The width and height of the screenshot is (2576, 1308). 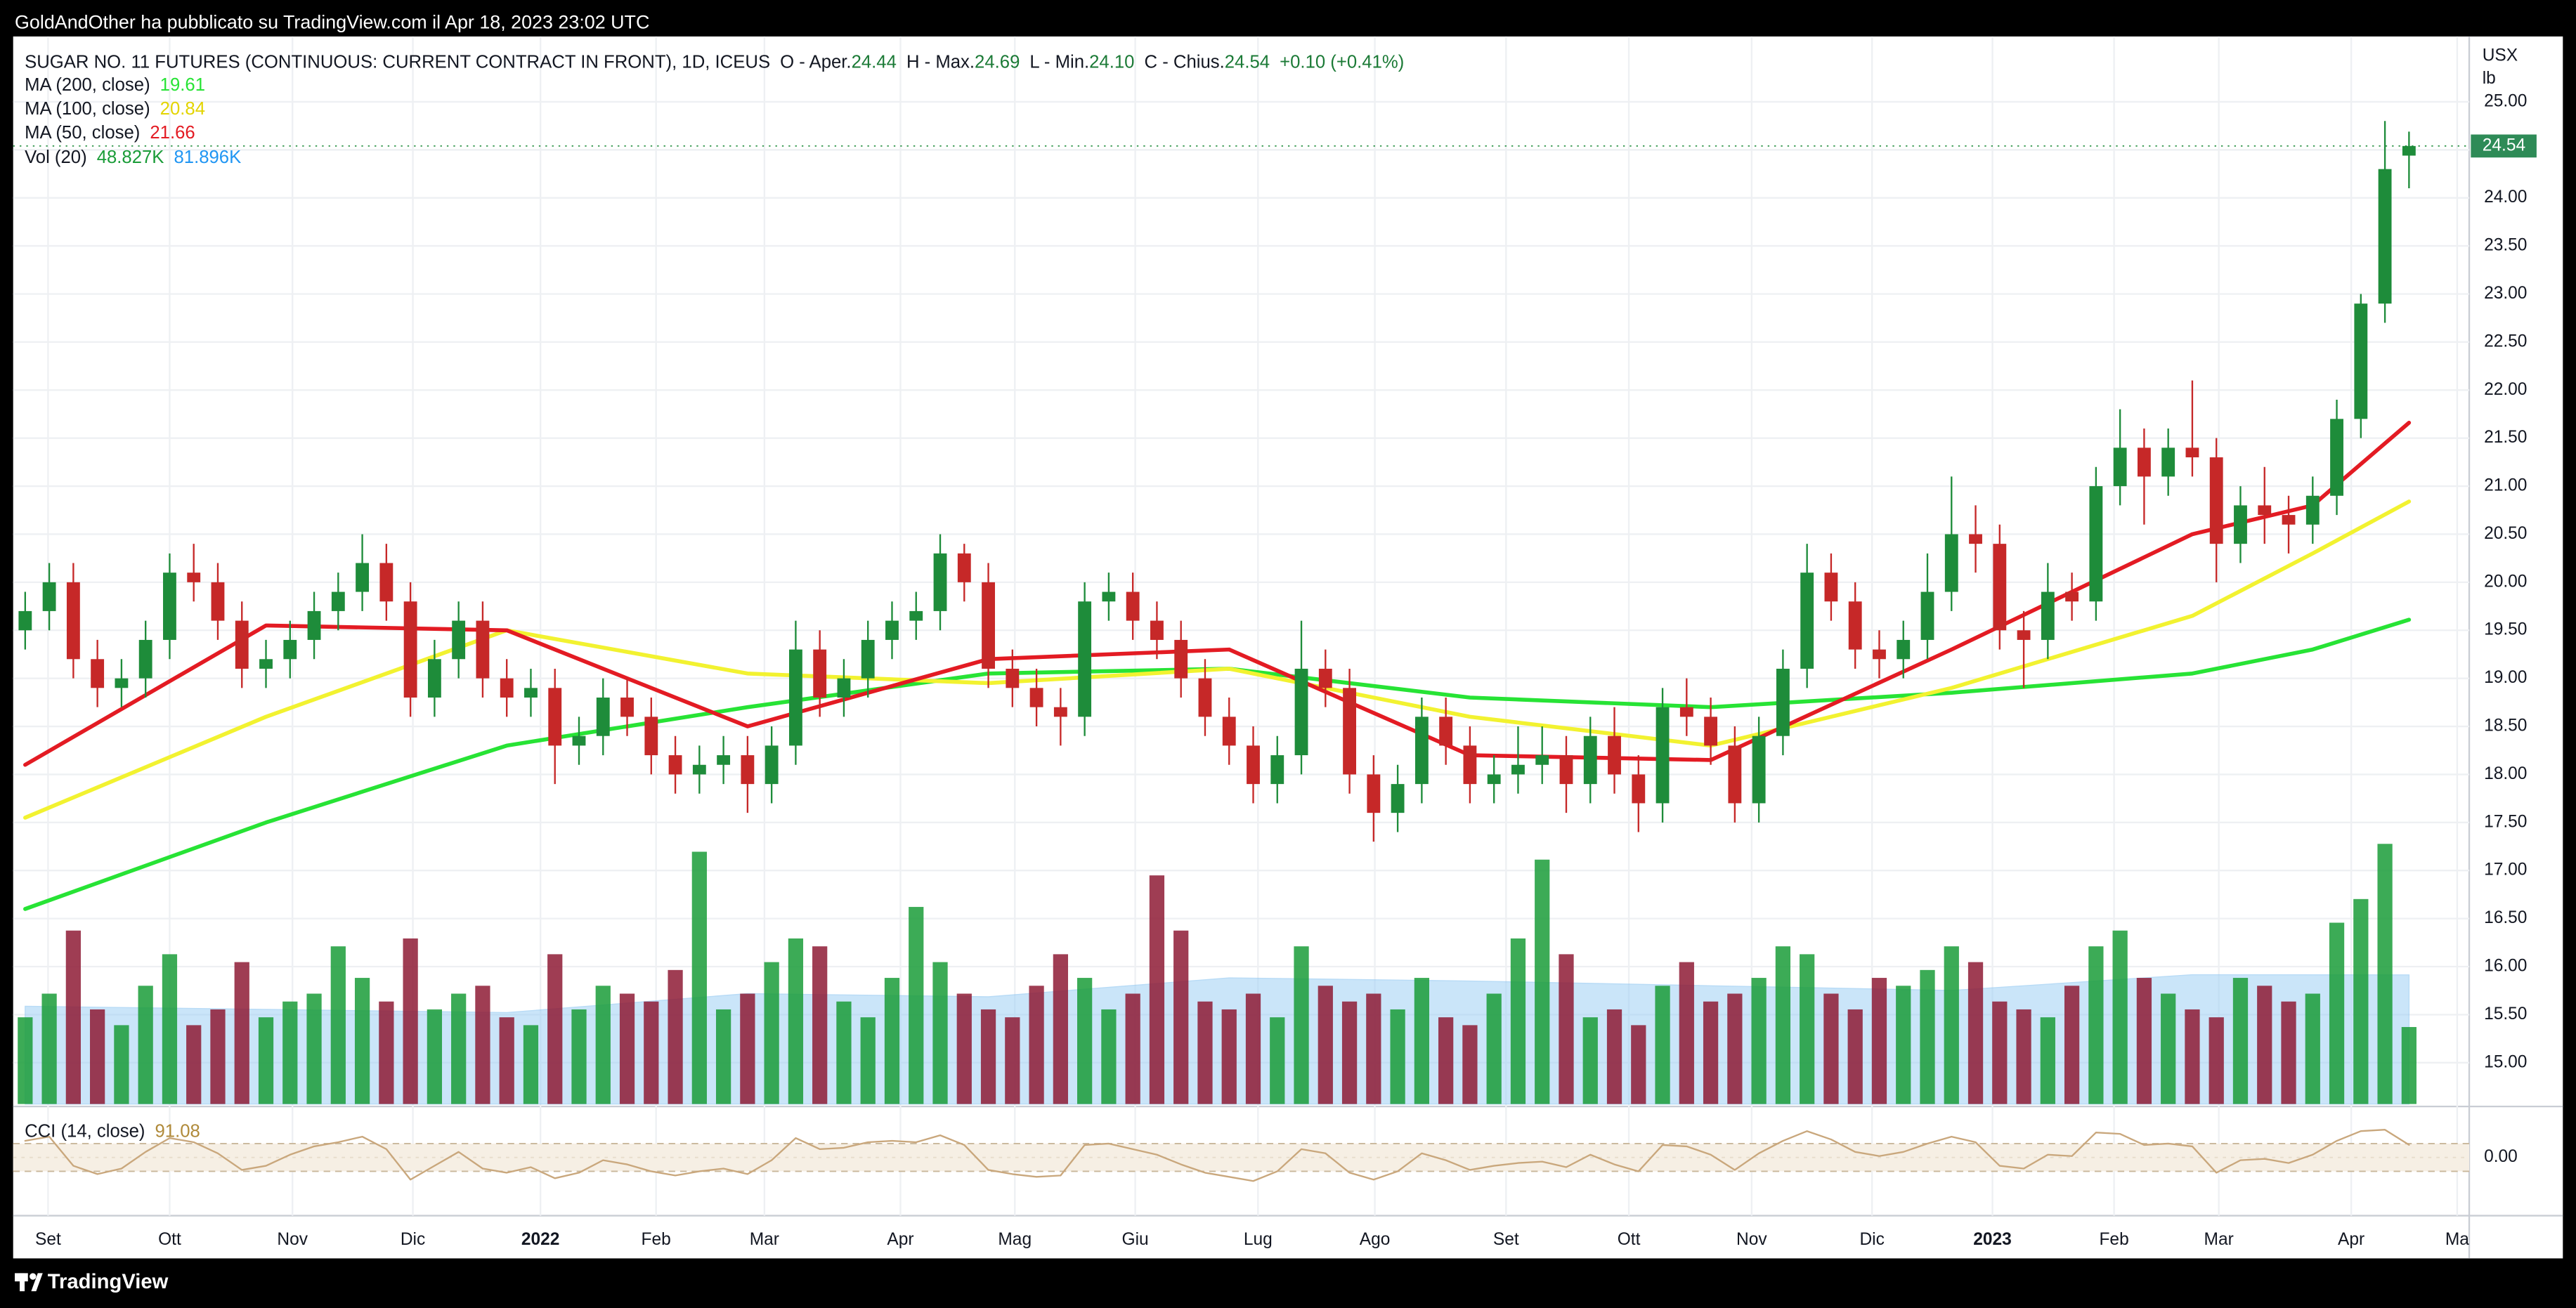 I want to click on legend-row: MA (100, close) 20.84, so click(x=115, y=109).